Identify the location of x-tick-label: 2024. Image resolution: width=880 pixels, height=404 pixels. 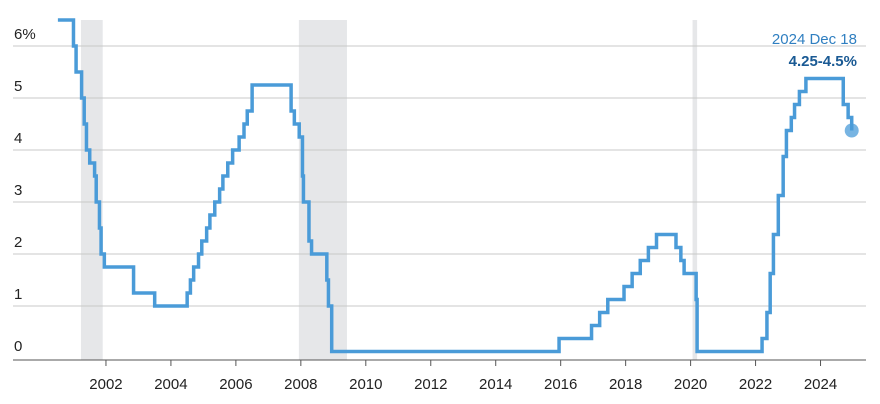
(820, 384).